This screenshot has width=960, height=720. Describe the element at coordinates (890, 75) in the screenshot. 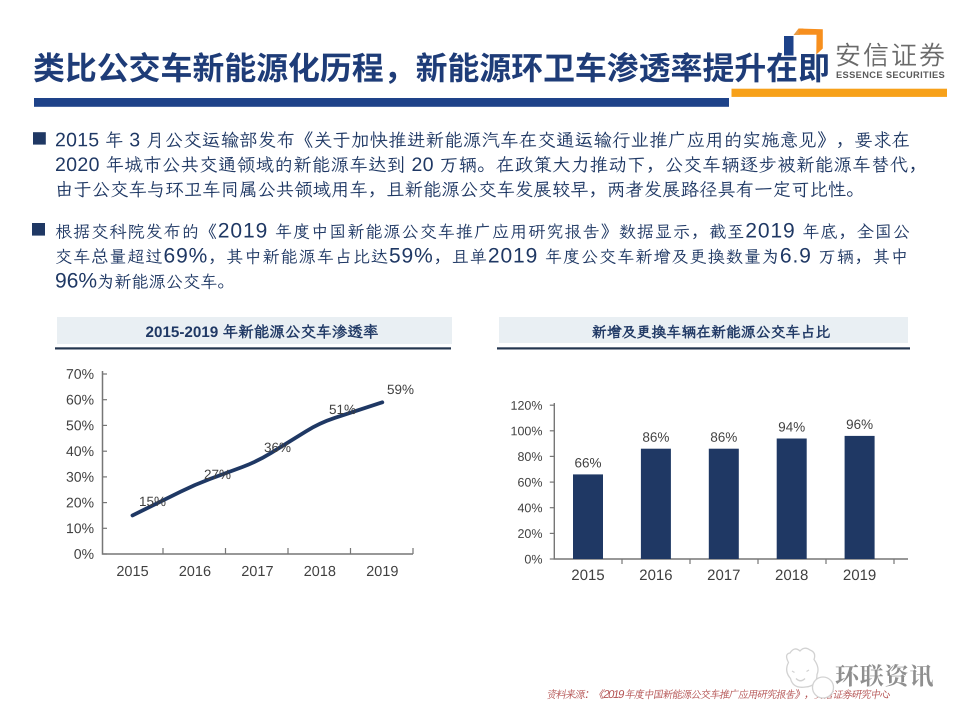

I see `svg-text: ESSENCE SECURITIES` at that location.